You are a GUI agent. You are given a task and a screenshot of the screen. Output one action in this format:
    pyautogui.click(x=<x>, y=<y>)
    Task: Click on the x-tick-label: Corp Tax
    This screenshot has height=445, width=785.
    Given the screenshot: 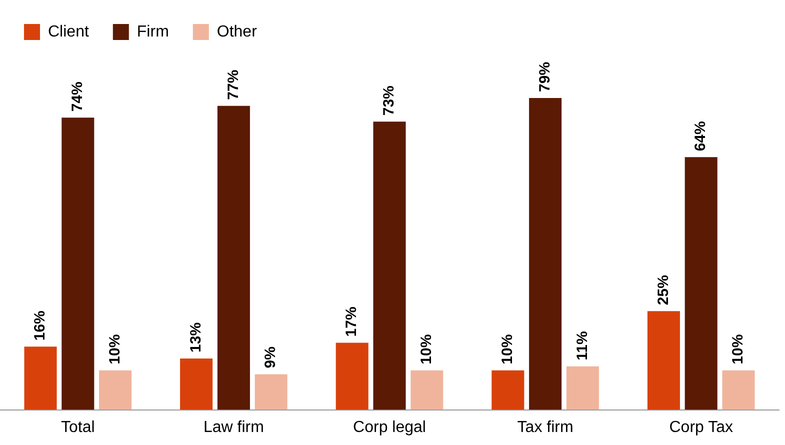 What is the action you would take?
    pyautogui.click(x=701, y=427)
    